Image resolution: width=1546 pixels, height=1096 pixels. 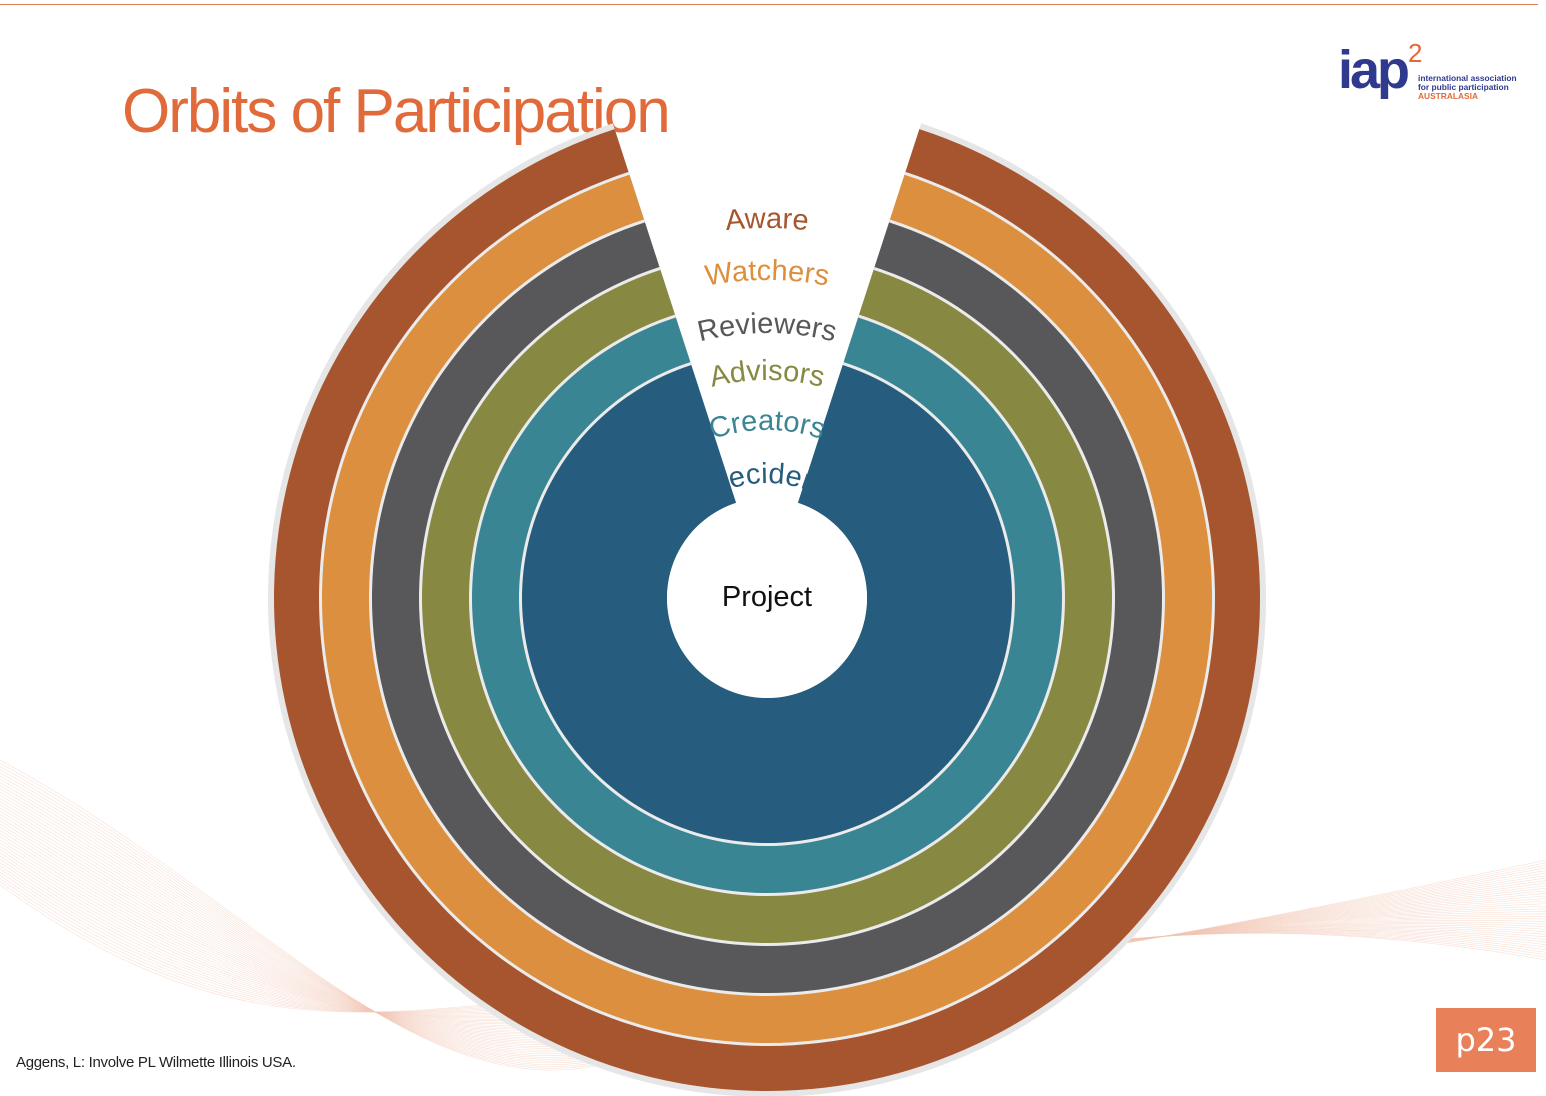 I want to click on logo-line-2: for public participation, so click(x=1463, y=87).